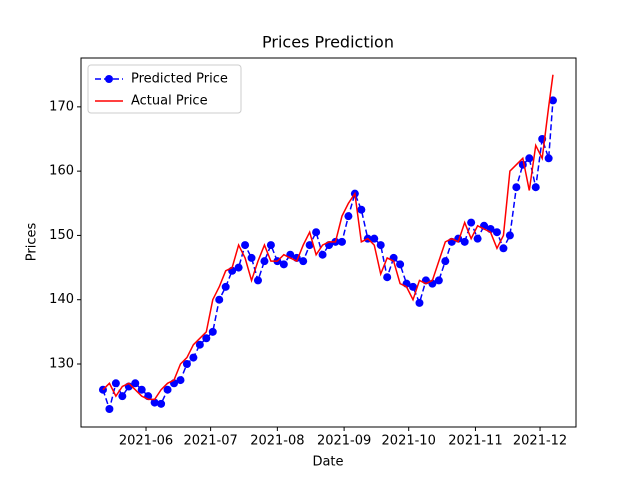  What do you see at coordinates (277, 441) in the screenshot?
I see `x-tick-label: 2021-08` at bounding box center [277, 441].